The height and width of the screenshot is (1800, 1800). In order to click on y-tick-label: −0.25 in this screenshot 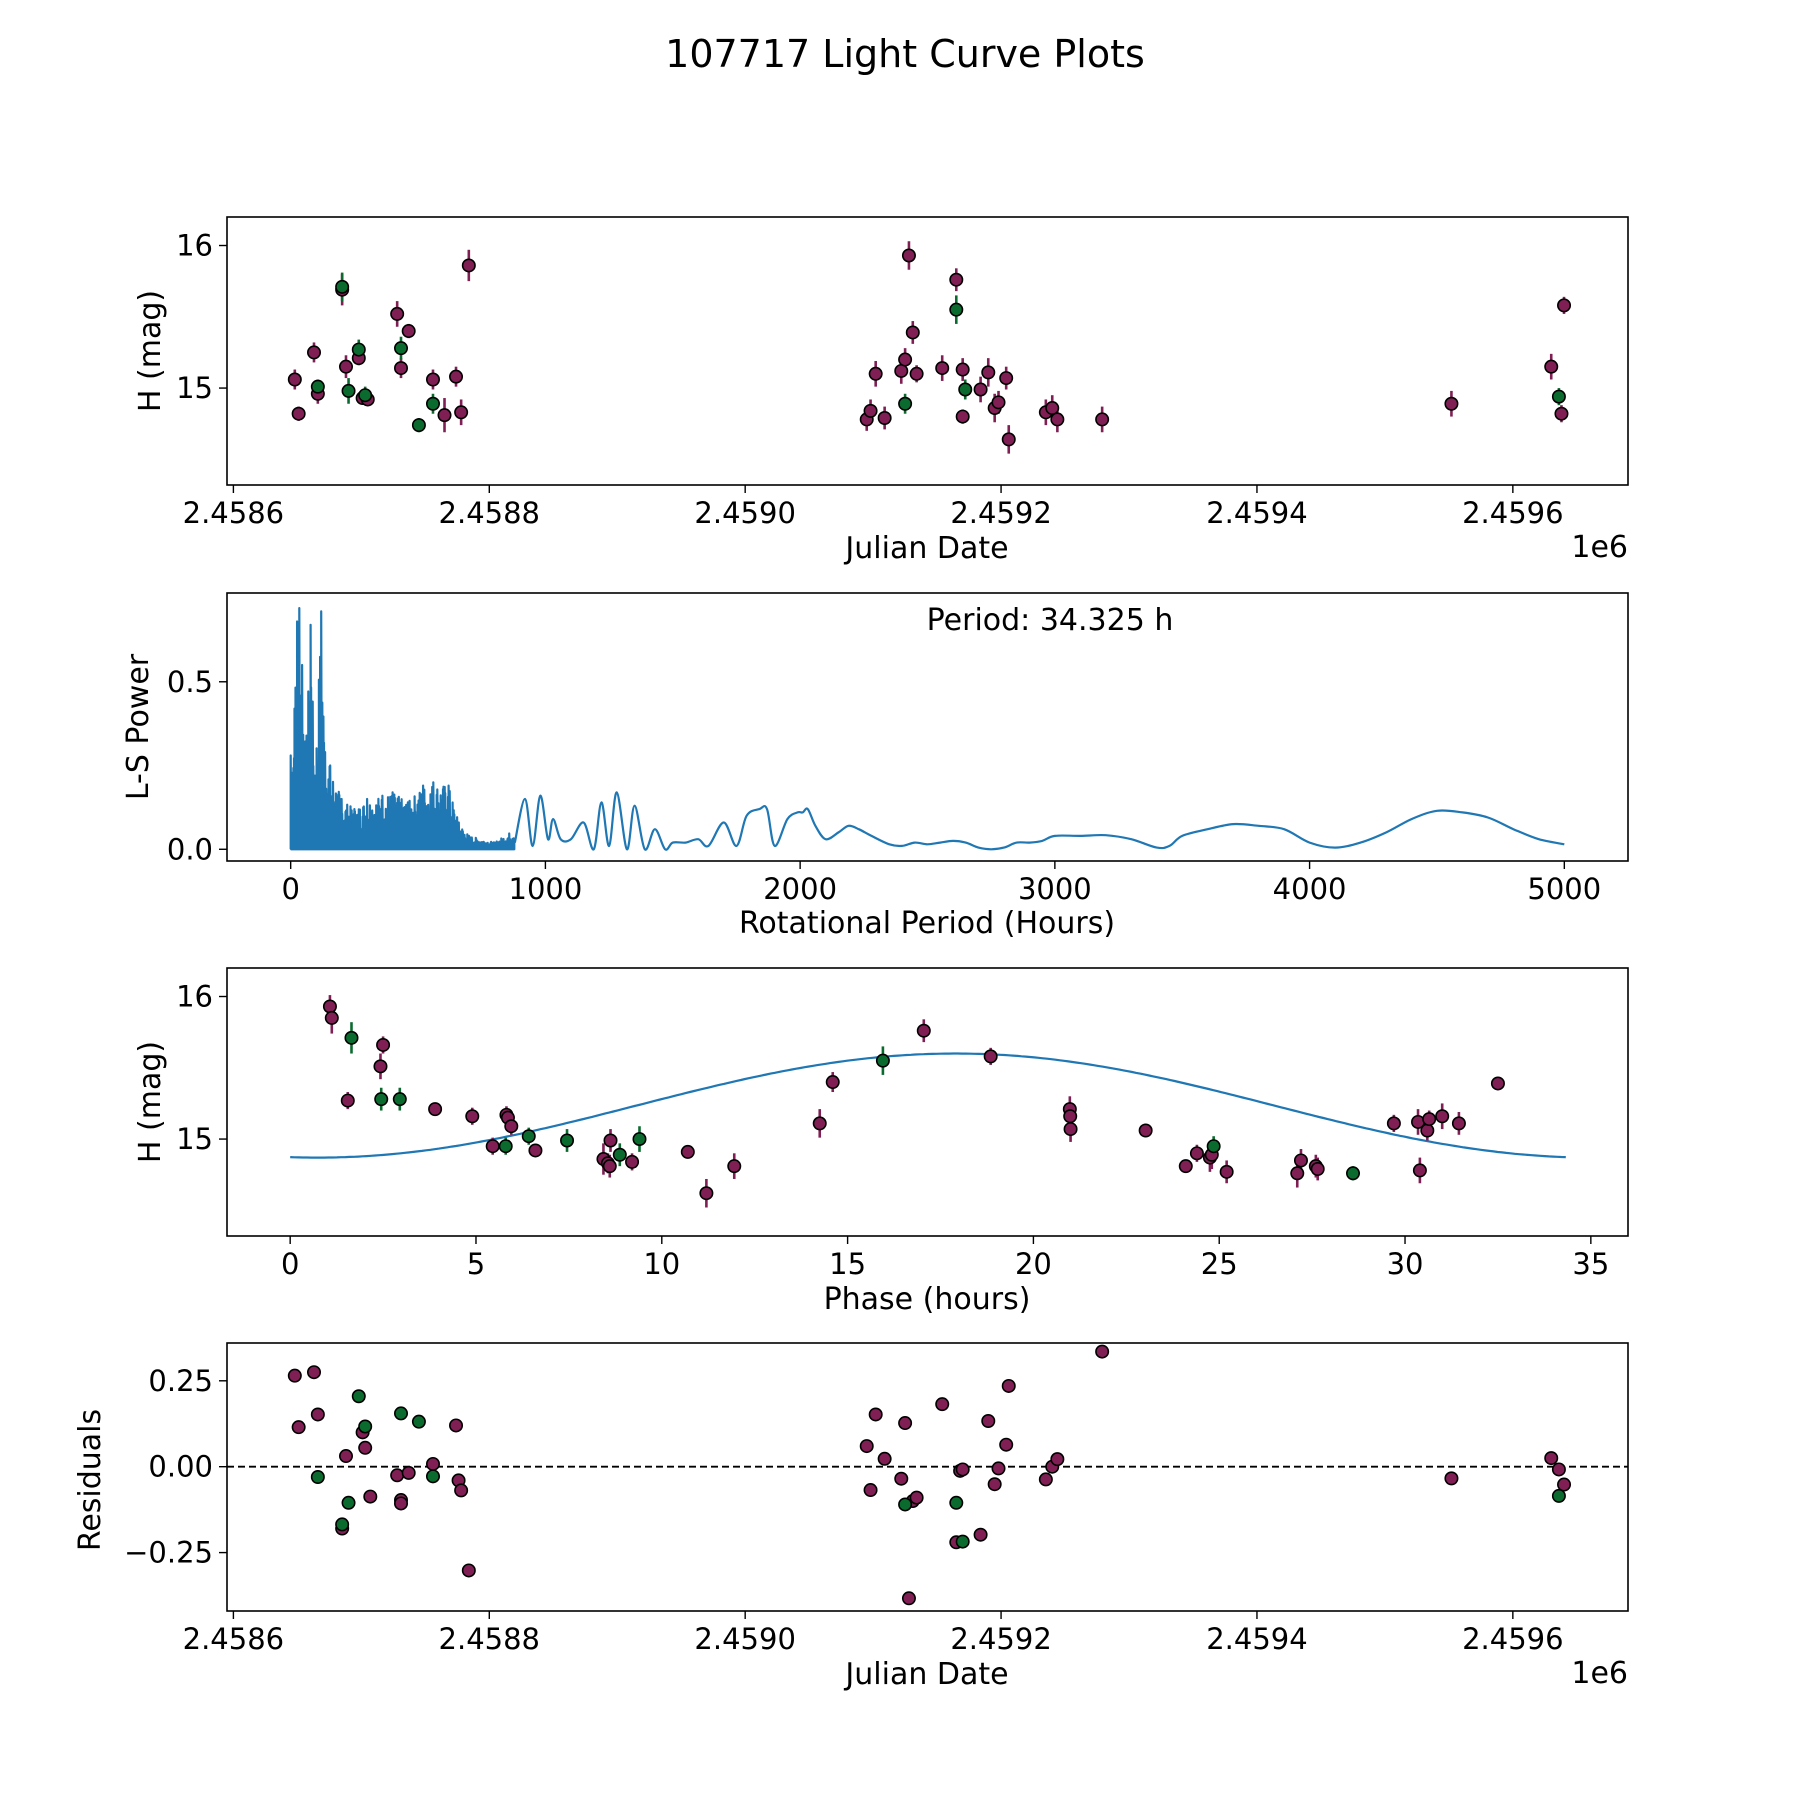, I will do `click(168, 1553)`.